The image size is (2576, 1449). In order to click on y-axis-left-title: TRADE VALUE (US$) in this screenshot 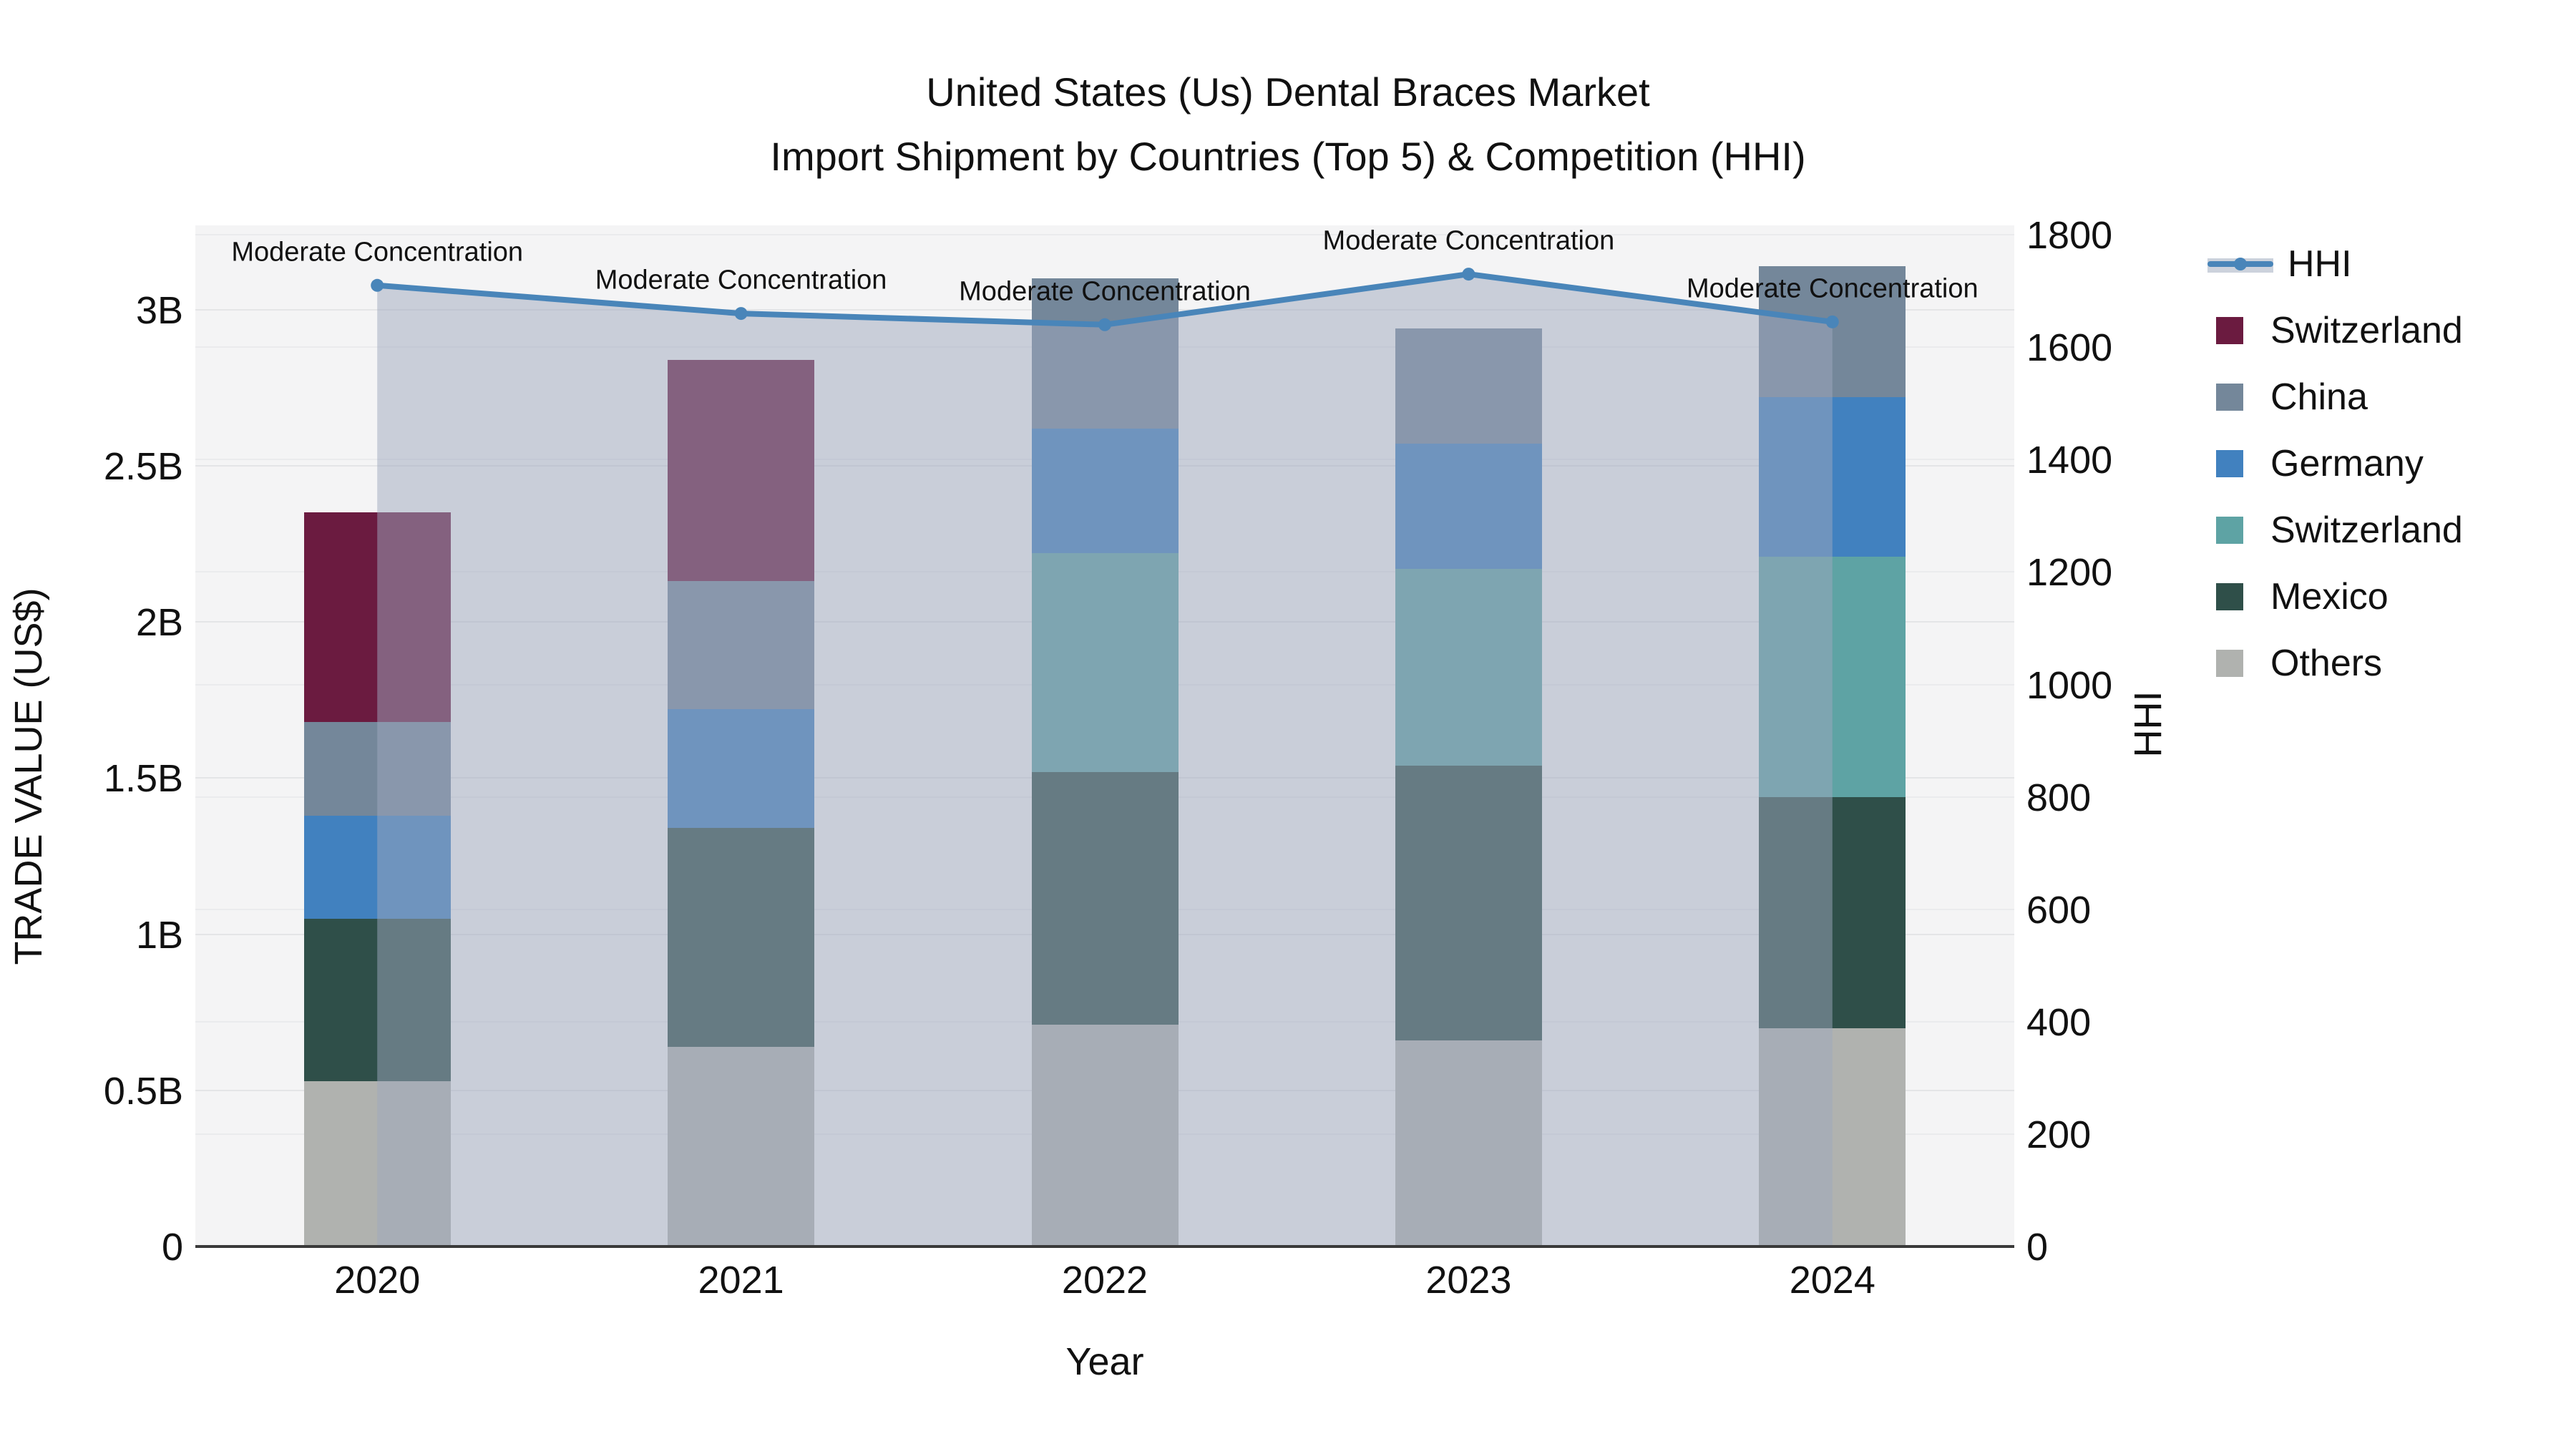, I will do `click(28, 776)`.